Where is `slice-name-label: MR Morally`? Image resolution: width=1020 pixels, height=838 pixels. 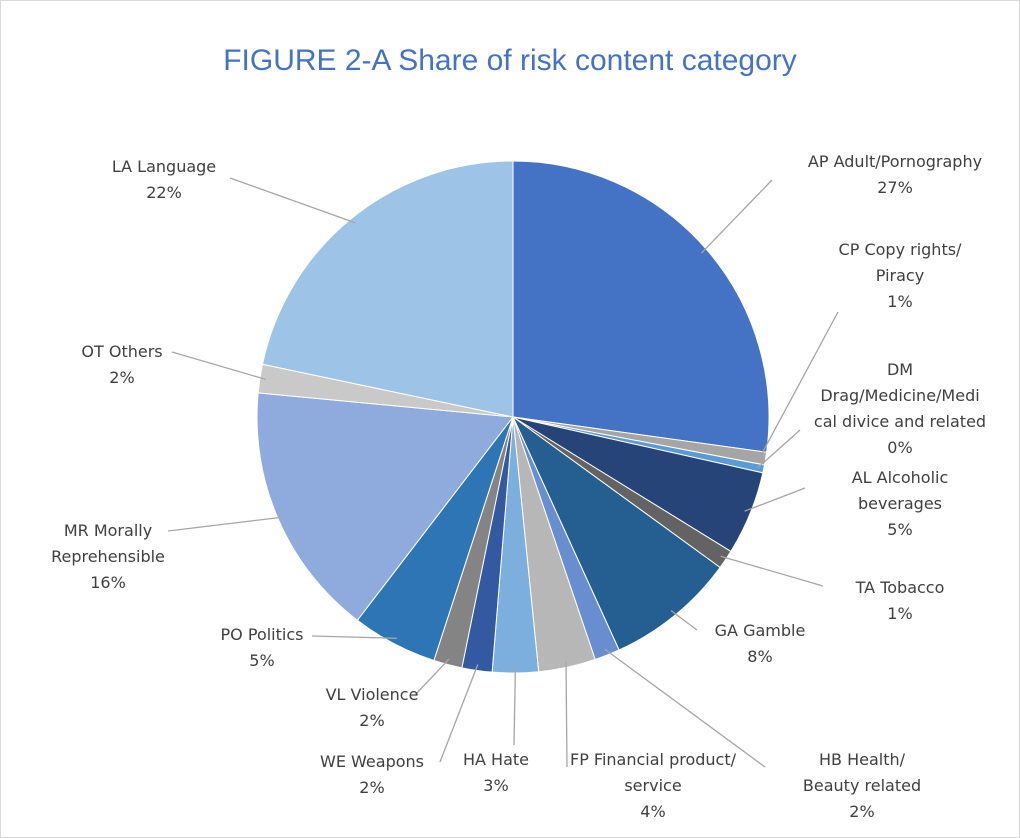
slice-name-label: MR Morally is located at coordinates (108, 530).